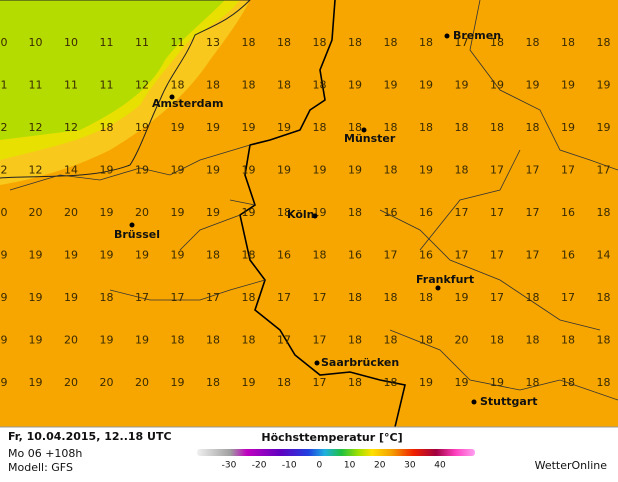 The width and height of the screenshot is (618, 482). Describe the element at coordinates (259, 466) in the screenshot. I see `scale-tick-label: -20` at that location.